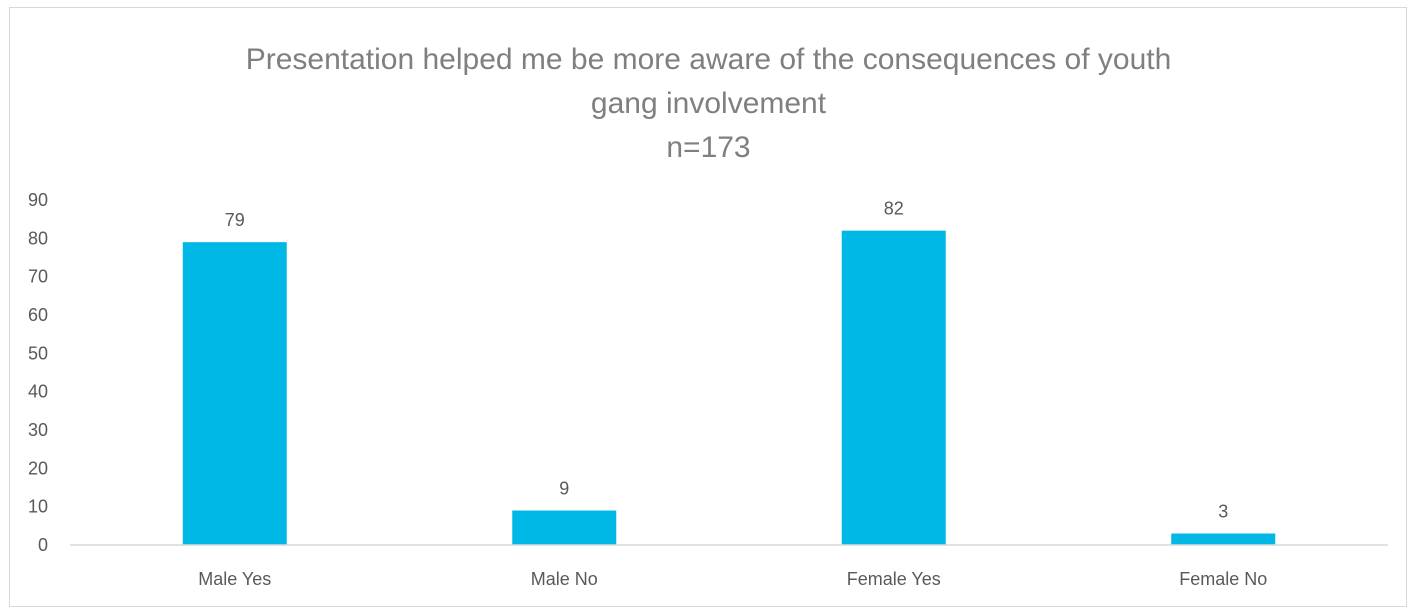  What do you see at coordinates (38, 315) in the screenshot?
I see `y-tick-label: 60` at bounding box center [38, 315].